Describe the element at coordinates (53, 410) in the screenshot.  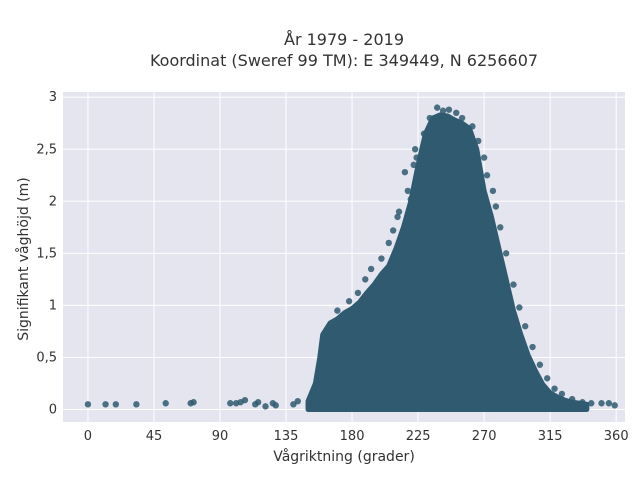
I see `y-tick-label: 0` at that location.